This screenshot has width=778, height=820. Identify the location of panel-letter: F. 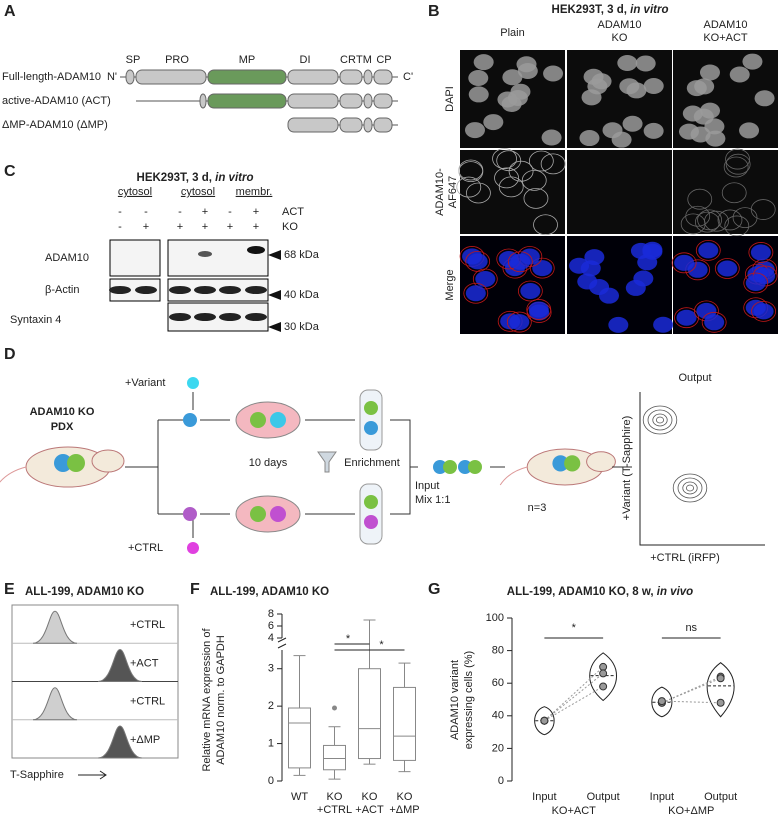
(195, 589).